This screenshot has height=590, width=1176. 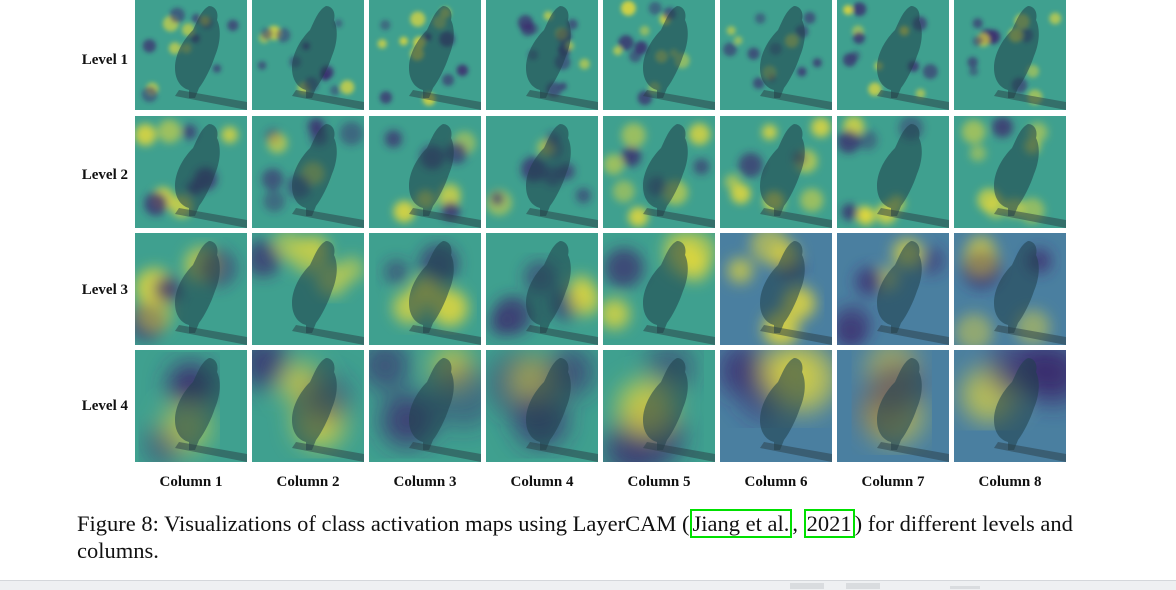 I want to click on column-label-6: Column 6, so click(x=776, y=482).